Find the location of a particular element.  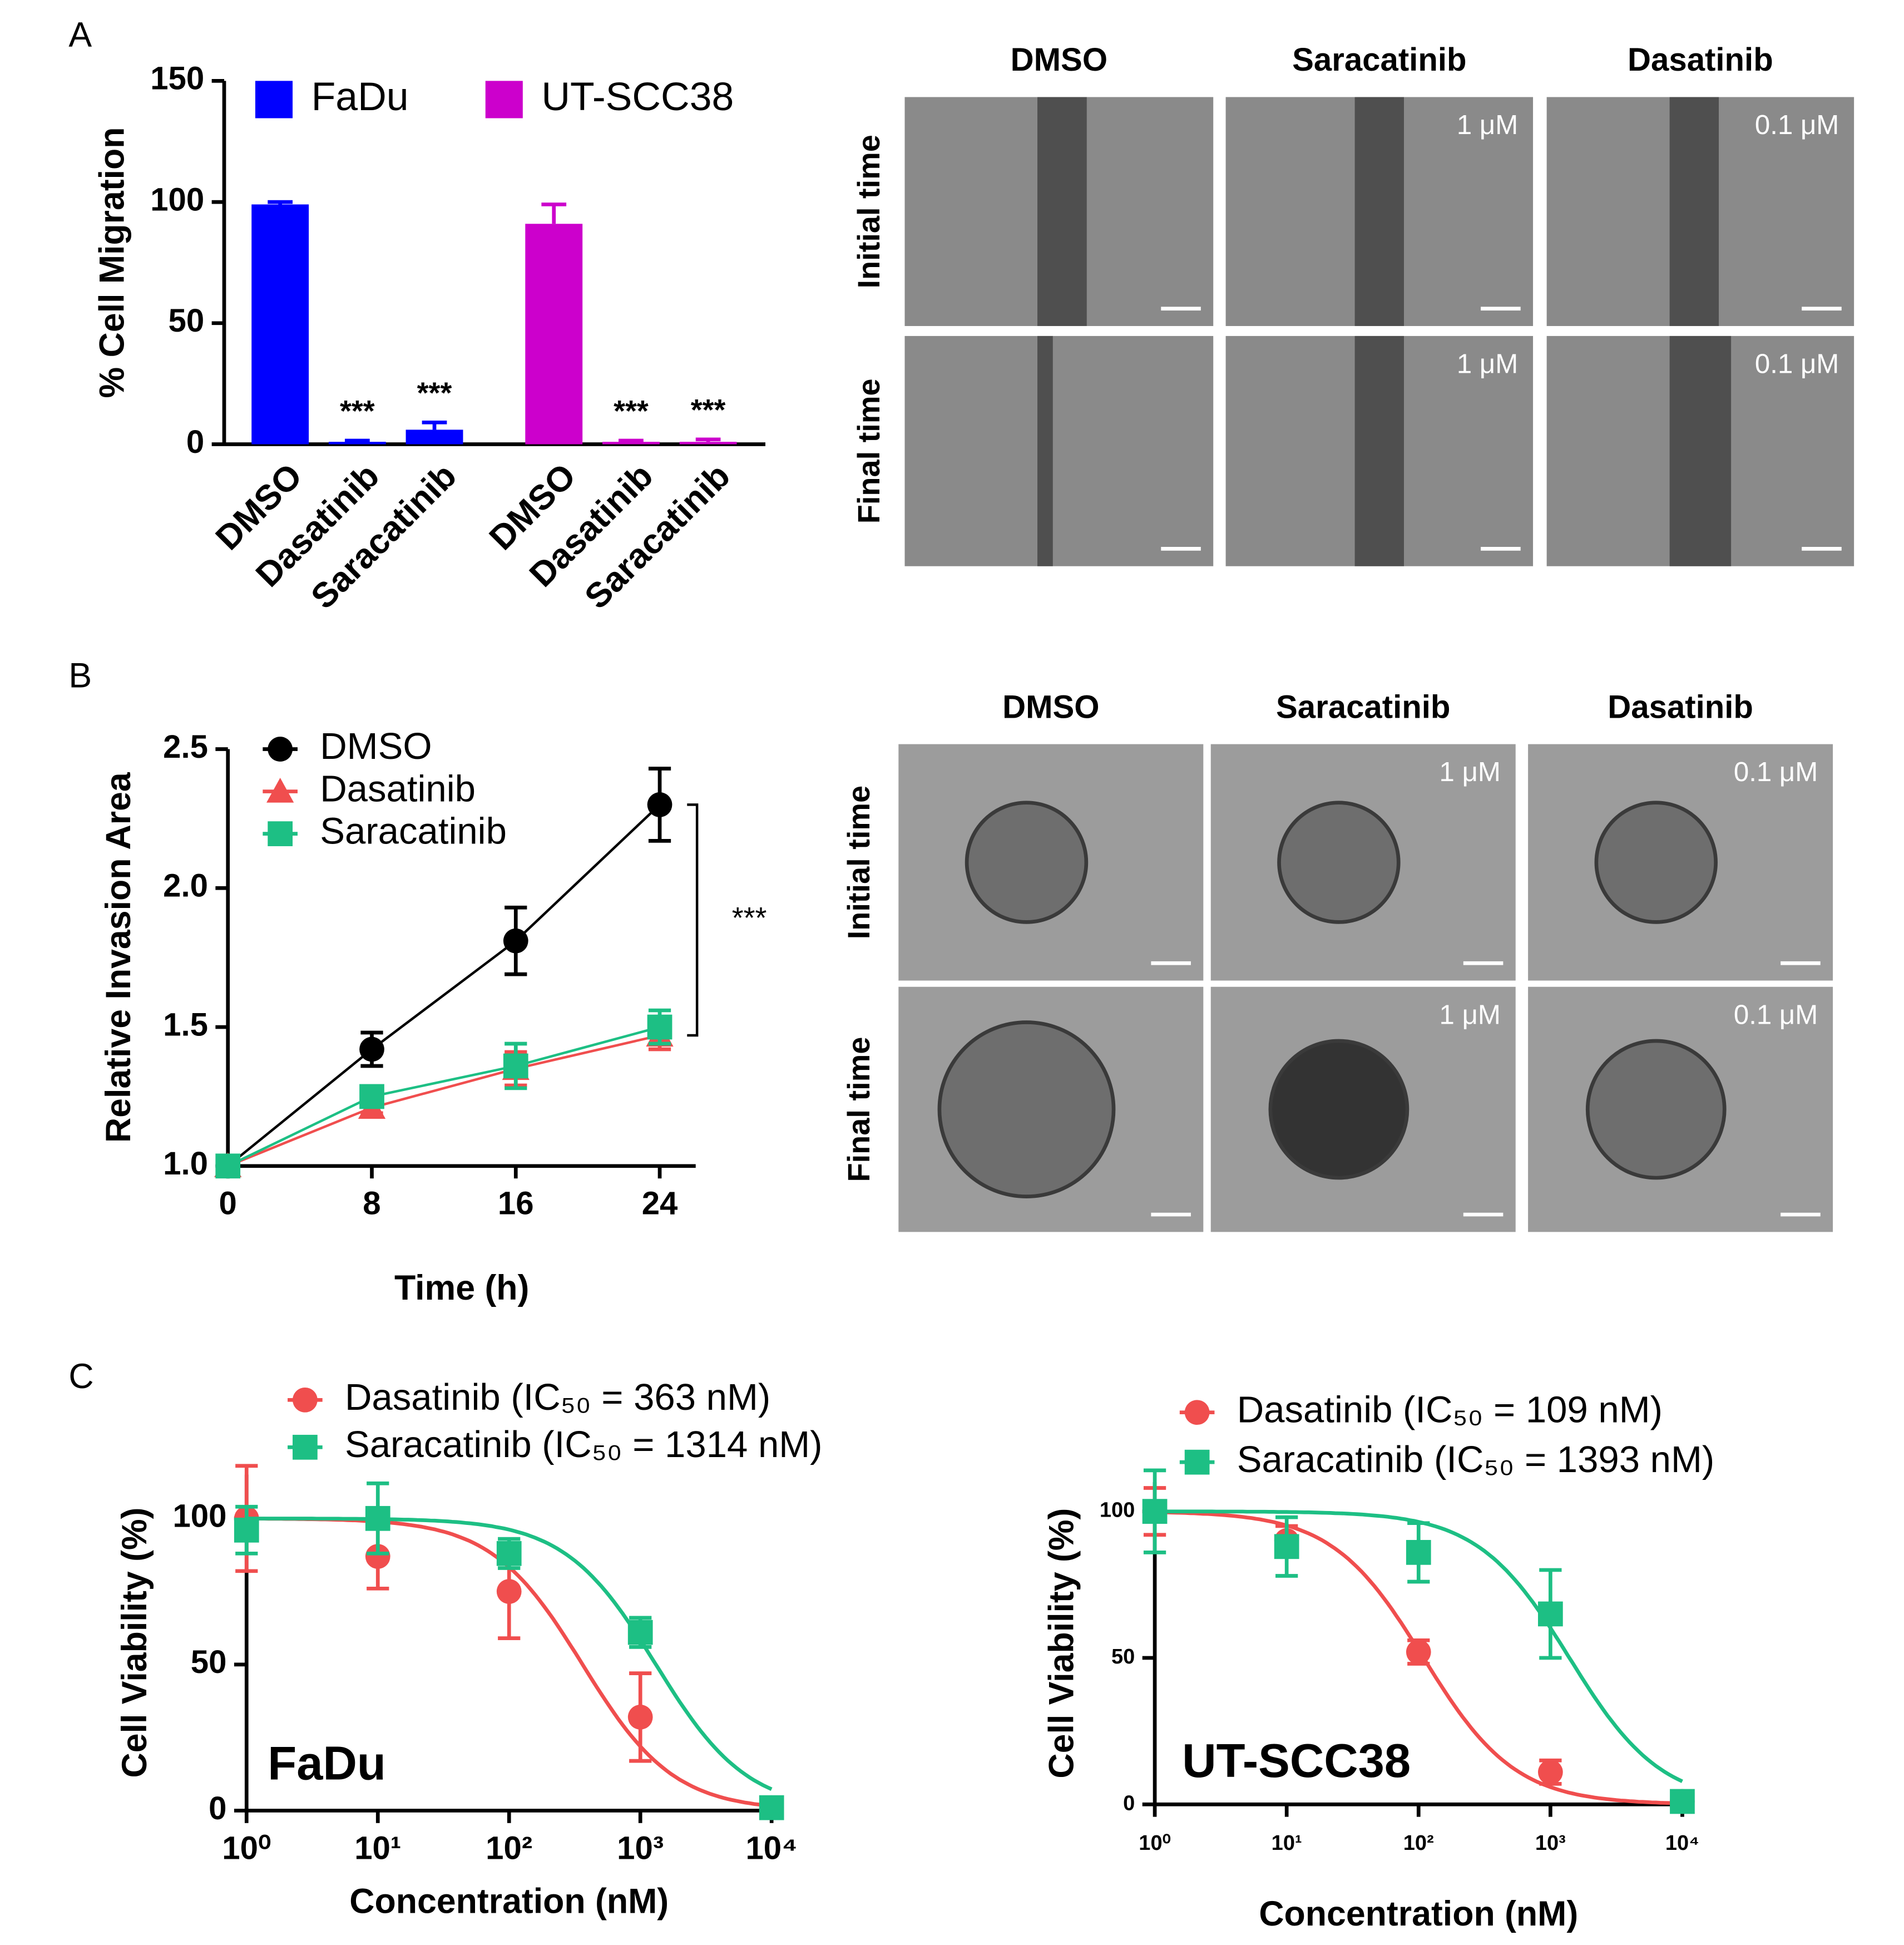

x-tick-label: 0 is located at coordinates (228, 1204).